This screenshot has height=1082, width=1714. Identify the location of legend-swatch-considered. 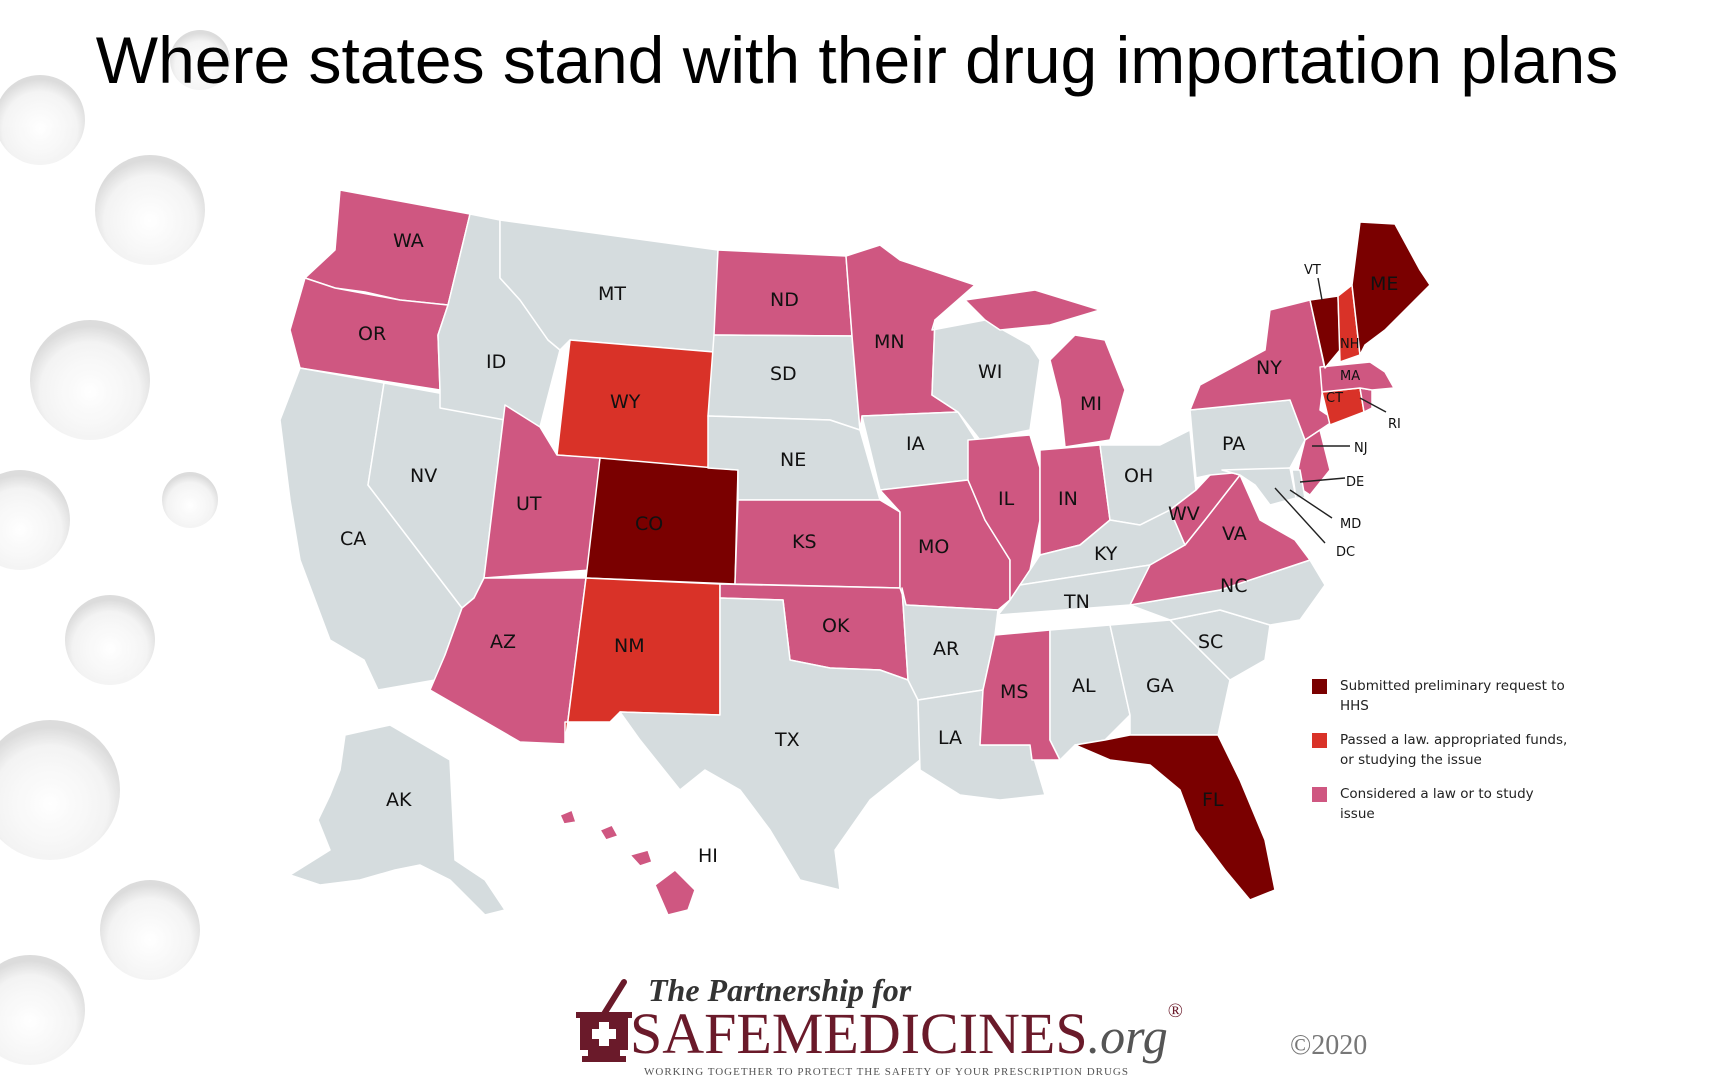
(1319, 794).